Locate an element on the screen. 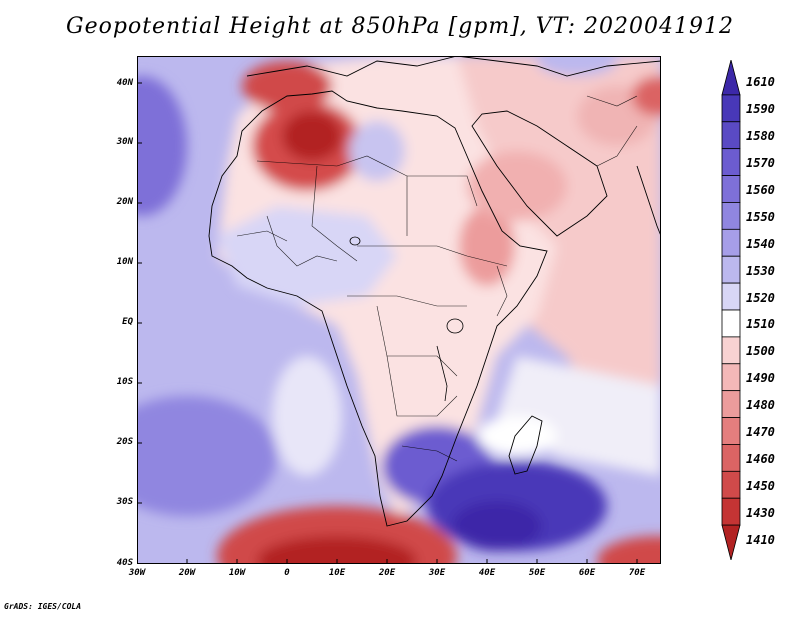  north-blue-top is located at coordinates (577, 66).